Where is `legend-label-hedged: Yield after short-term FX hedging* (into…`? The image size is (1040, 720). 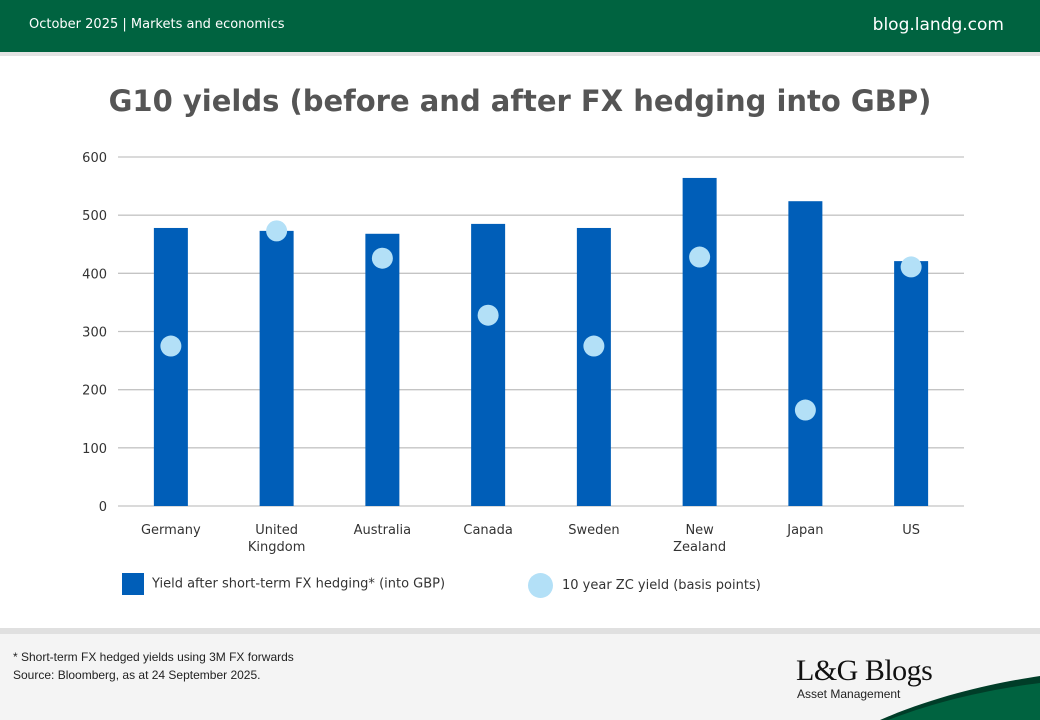
legend-label-hedged: Yield after short-term FX hedging* (into… is located at coordinates (299, 584).